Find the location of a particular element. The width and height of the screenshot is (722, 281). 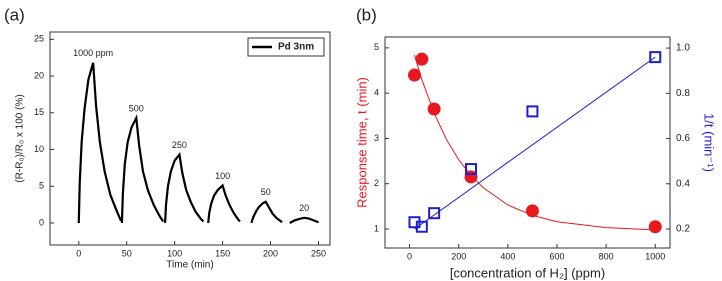

x-axis-label: [concentration of H₂] (ppm) is located at coordinates (527, 272).